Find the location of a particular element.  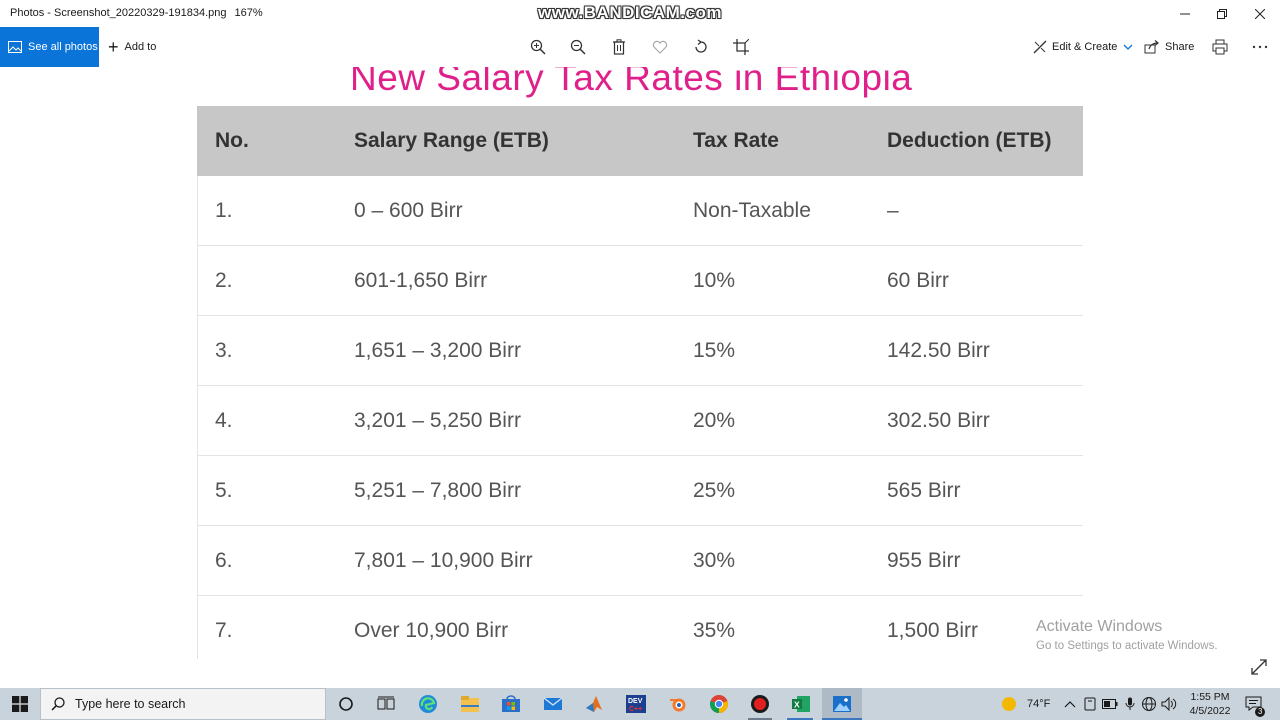

battery-icon is located at coordinates (1110, 704).